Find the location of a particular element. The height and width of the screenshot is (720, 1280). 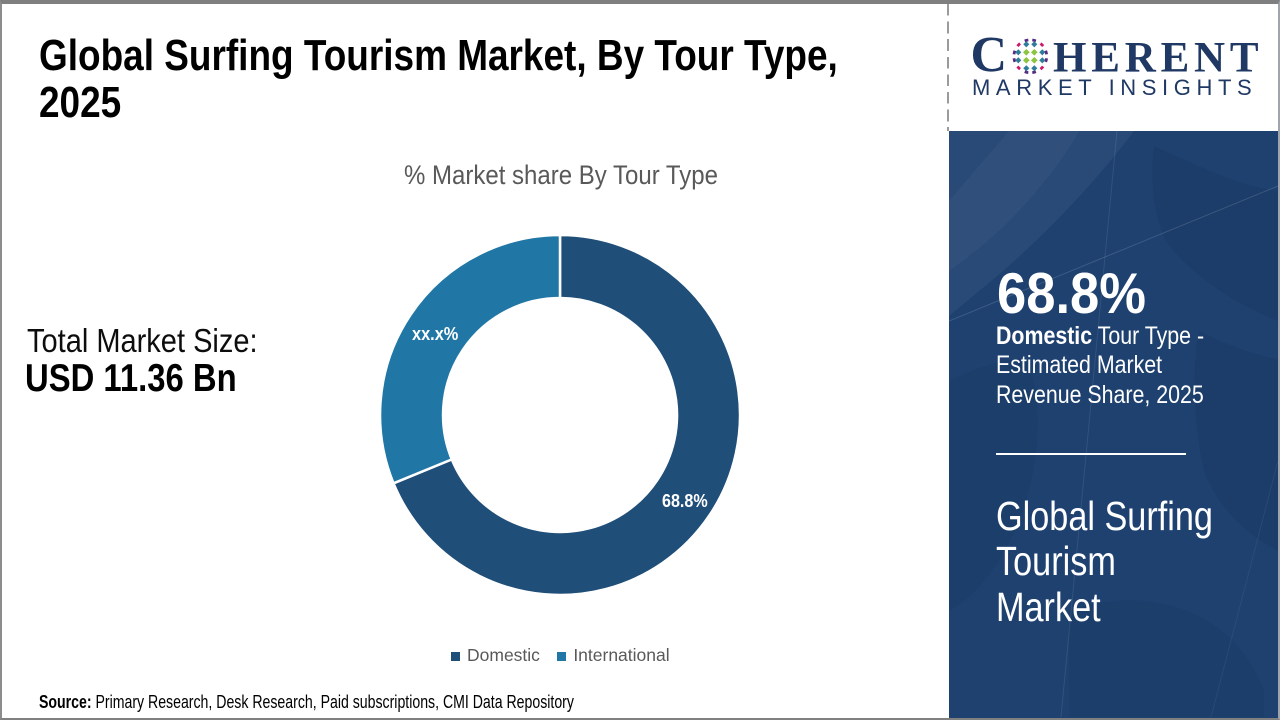

svg-text: MARKET INSIGHTS is located at coordinates (1114, 87).